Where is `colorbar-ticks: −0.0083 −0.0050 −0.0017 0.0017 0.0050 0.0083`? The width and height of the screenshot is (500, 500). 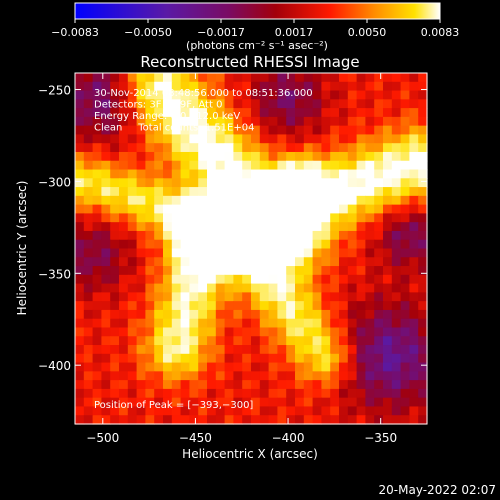
colorbar-ticks: −0.0083 −0.0050 −0.0017 0.0017 0.0050 0.0083 is located at coordinates (255, 29).